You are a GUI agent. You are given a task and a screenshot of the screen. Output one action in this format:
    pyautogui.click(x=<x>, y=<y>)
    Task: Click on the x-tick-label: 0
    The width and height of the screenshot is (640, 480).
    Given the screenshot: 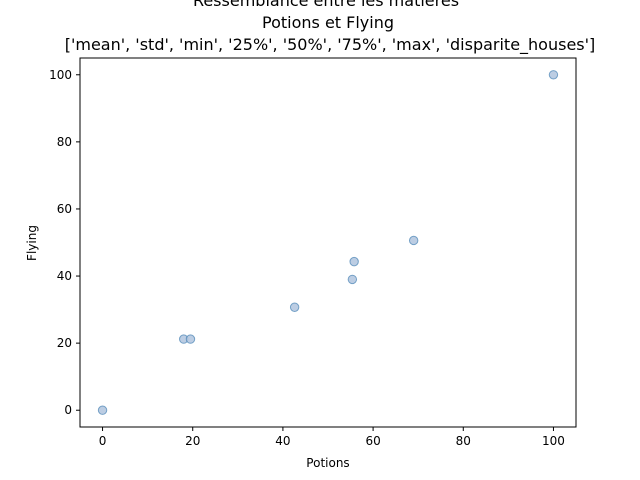 What is the action you would take?
    pyautogui.click(x=103, y=441)
    